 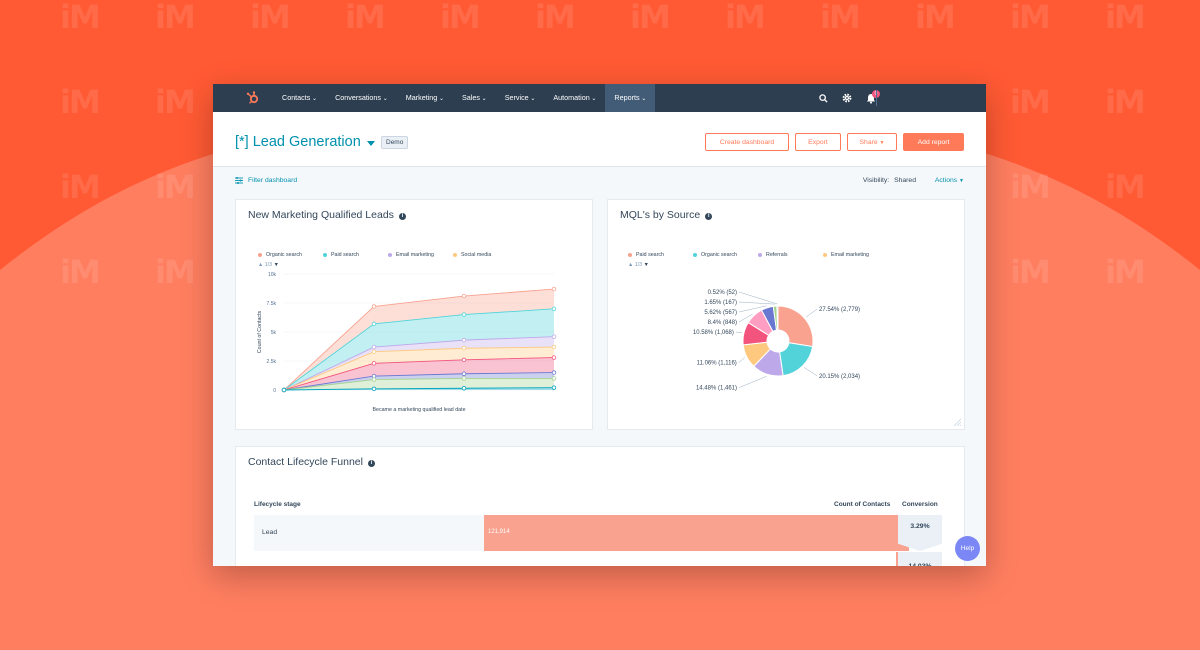 What do you see at coordinates (261, 265) in the screenshot?
I see `pager-up-icon: ▲` at bounding box center [261, 265].